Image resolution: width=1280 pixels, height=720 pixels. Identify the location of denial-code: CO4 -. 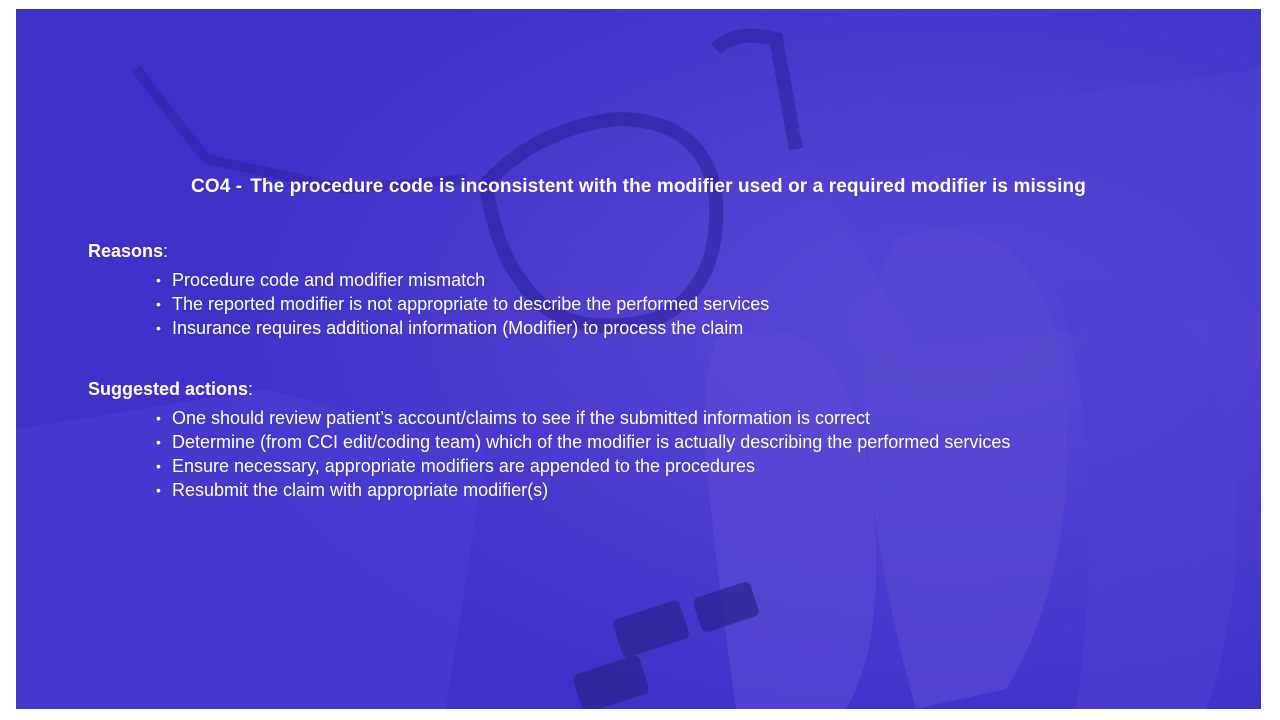
(217, 186).